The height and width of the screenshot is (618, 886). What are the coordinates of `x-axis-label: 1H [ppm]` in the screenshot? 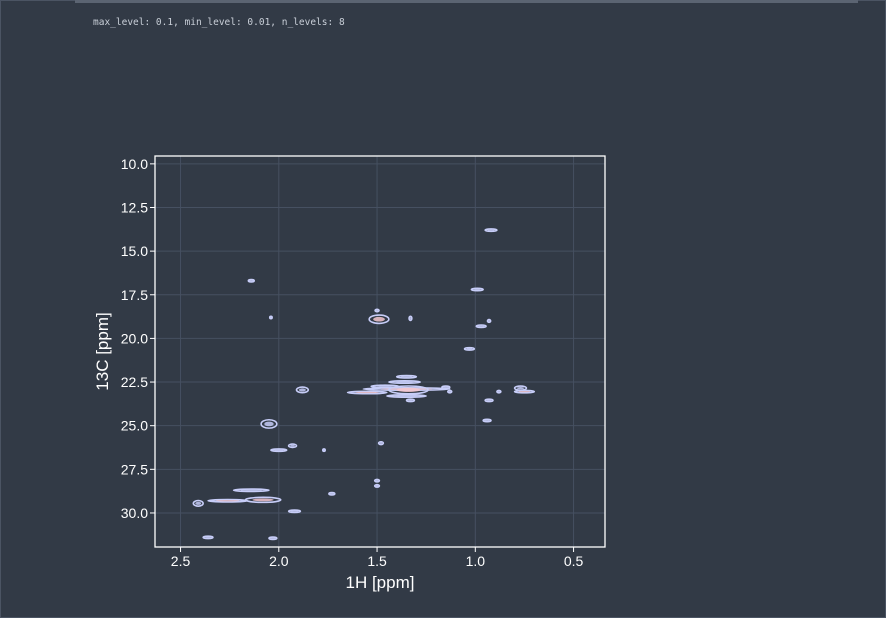 It's located at (380, 582).